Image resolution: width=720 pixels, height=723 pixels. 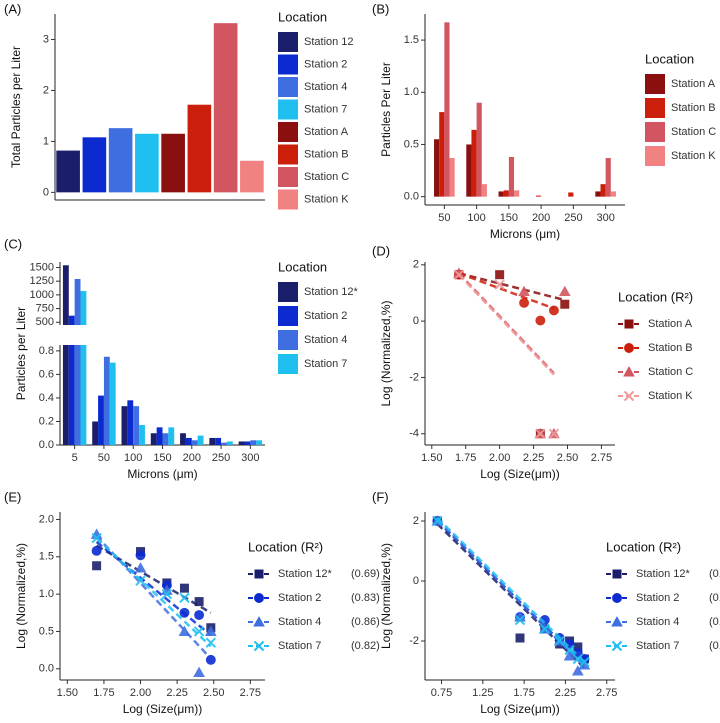 What do you see at coordinates (669, 58) in the screenshot?
I see `legend-title: Location` at bounding box center [669, 58].